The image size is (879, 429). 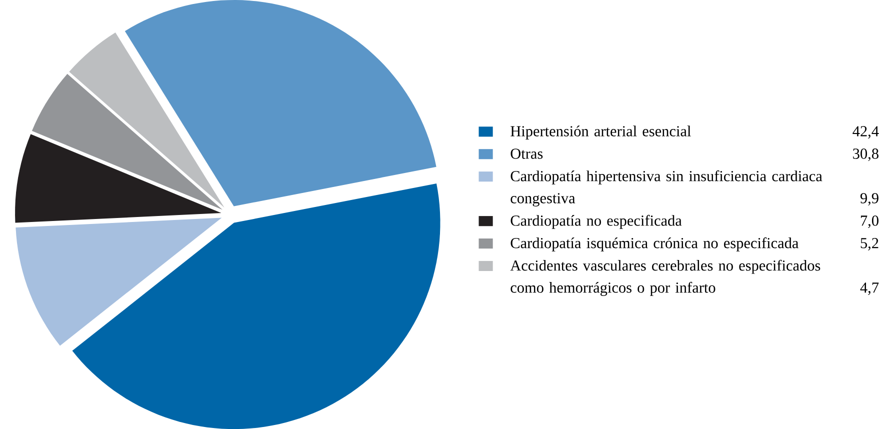 What do you see at coordinates (865, 154) in the screenshot?
I see `data-label: 30,8` at bounding box center [865, 154].